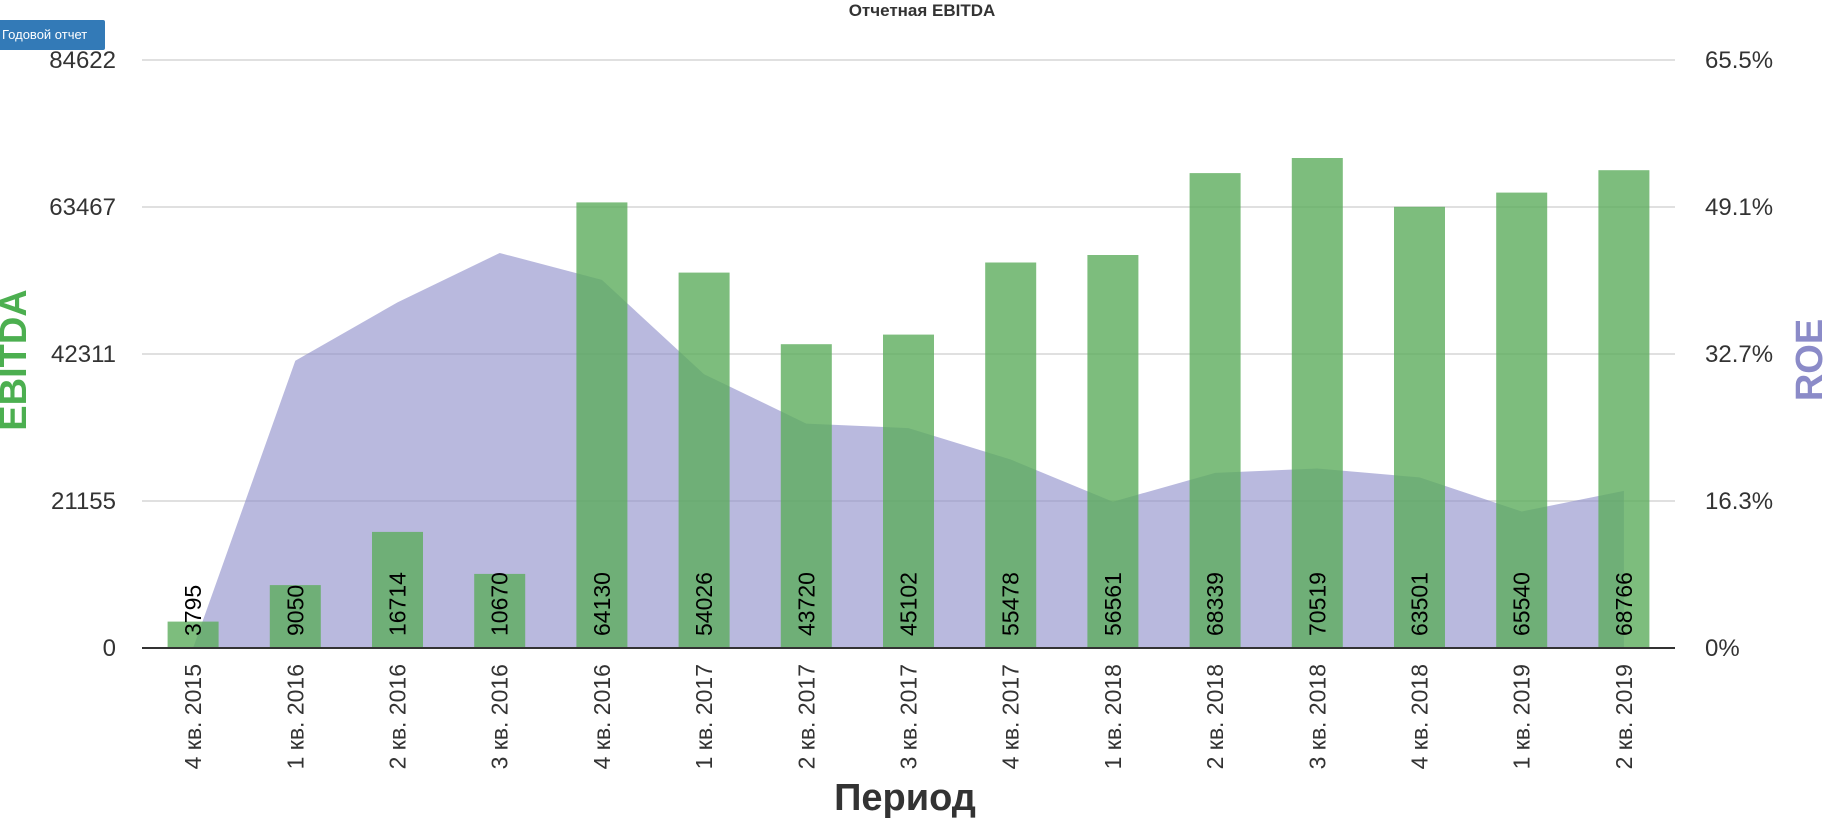 The height and width of the screenshot is (821, 1825). I want to click on y-right-tick-label: 32.7%, so click(1739, 354).